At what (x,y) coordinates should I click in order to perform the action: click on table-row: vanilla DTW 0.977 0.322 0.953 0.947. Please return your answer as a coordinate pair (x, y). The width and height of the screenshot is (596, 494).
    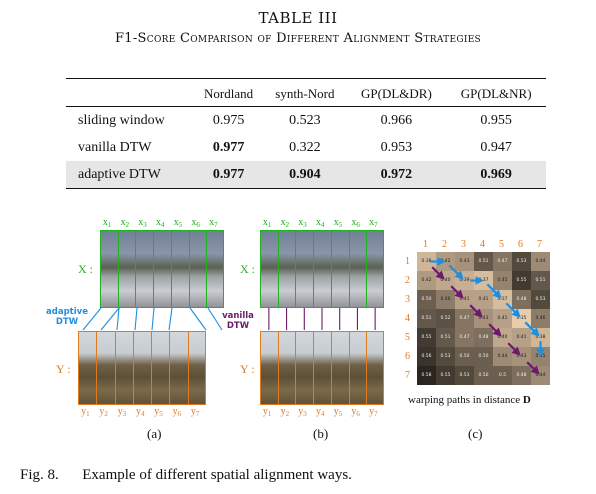
    Looking at the image, I should click on (306, 147).